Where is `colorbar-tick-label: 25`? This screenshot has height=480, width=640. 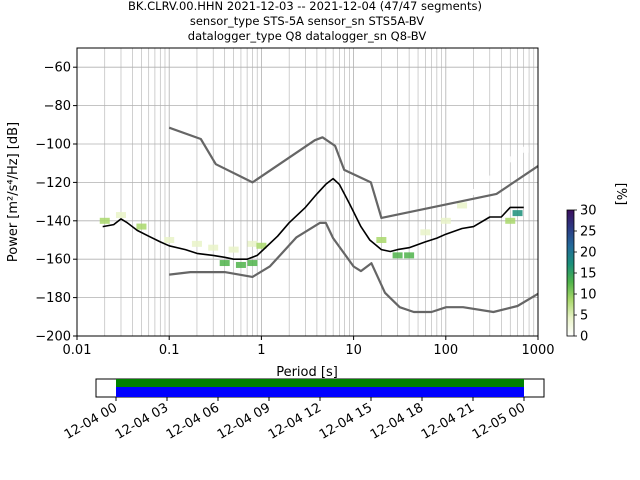 colorbar-tick-label: 25 is located at coordinates (588, 232).